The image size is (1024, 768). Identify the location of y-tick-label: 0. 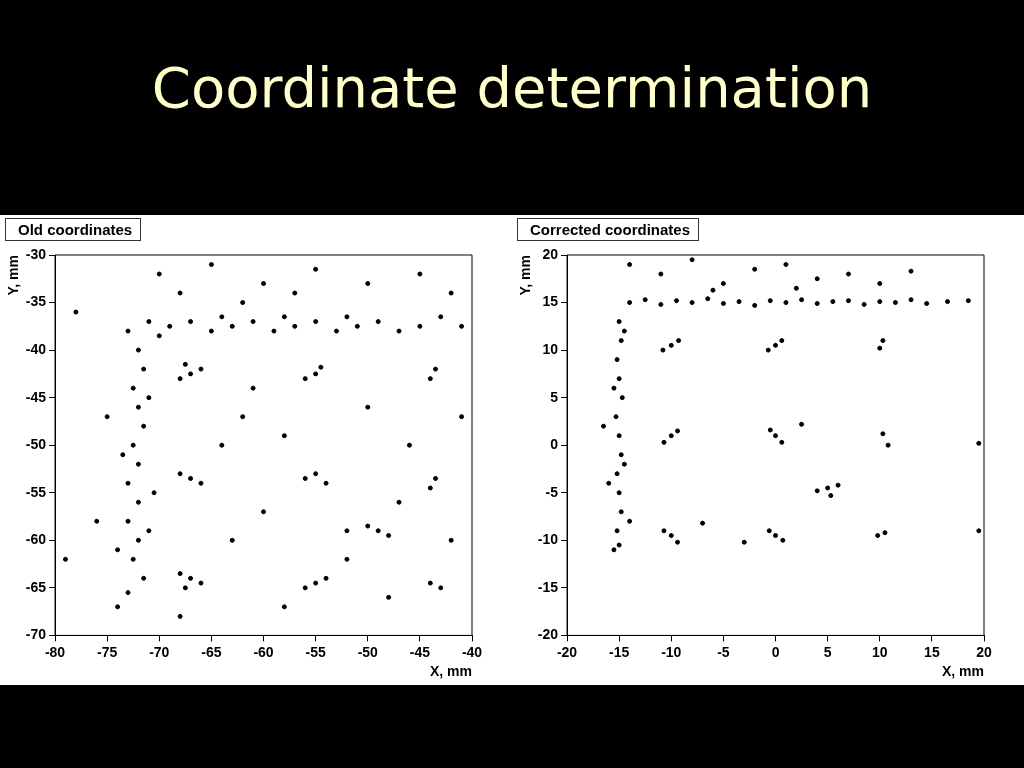
(554, 444).